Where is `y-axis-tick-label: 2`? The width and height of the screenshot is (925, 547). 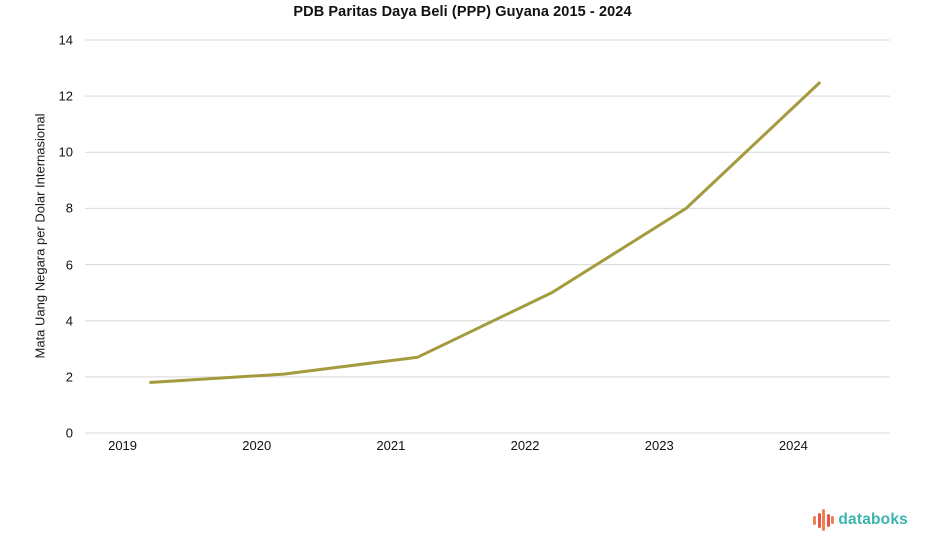 y-axis-tick-label: 2 is located at coordinates (69, 377).